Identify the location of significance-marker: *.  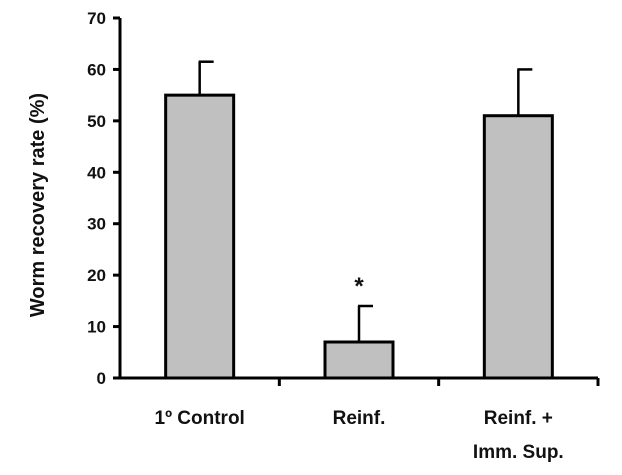
(359, 286).